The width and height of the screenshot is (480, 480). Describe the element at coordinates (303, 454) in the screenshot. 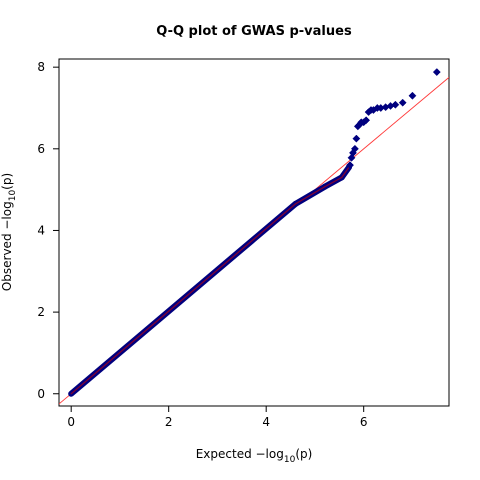

I see `x-axis-label-suffix: (p)` at that location.